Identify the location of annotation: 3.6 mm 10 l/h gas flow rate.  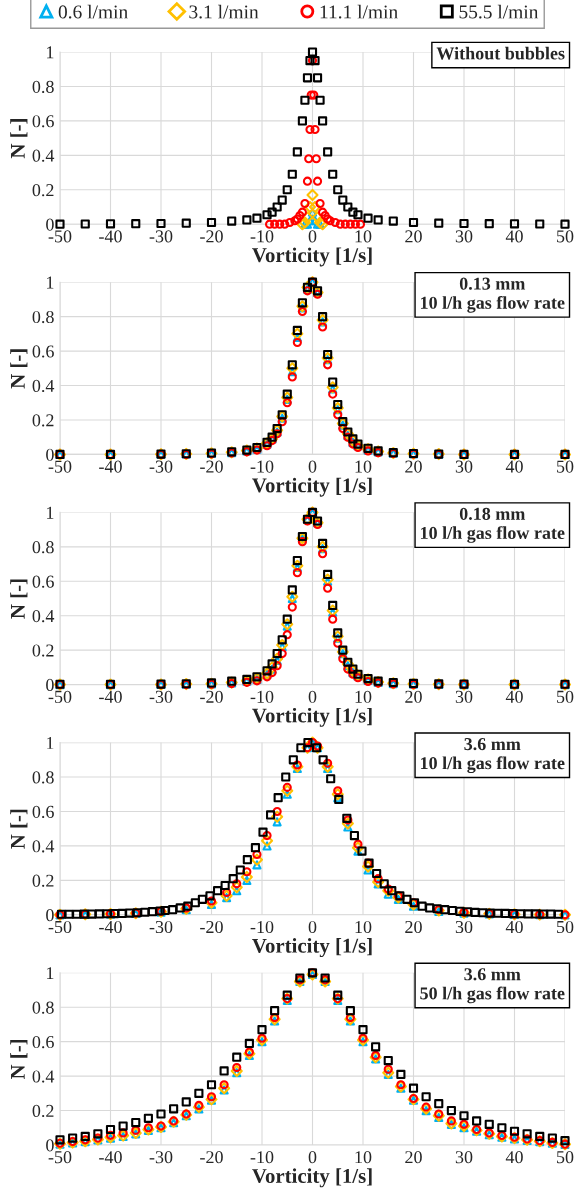
(493, 756).